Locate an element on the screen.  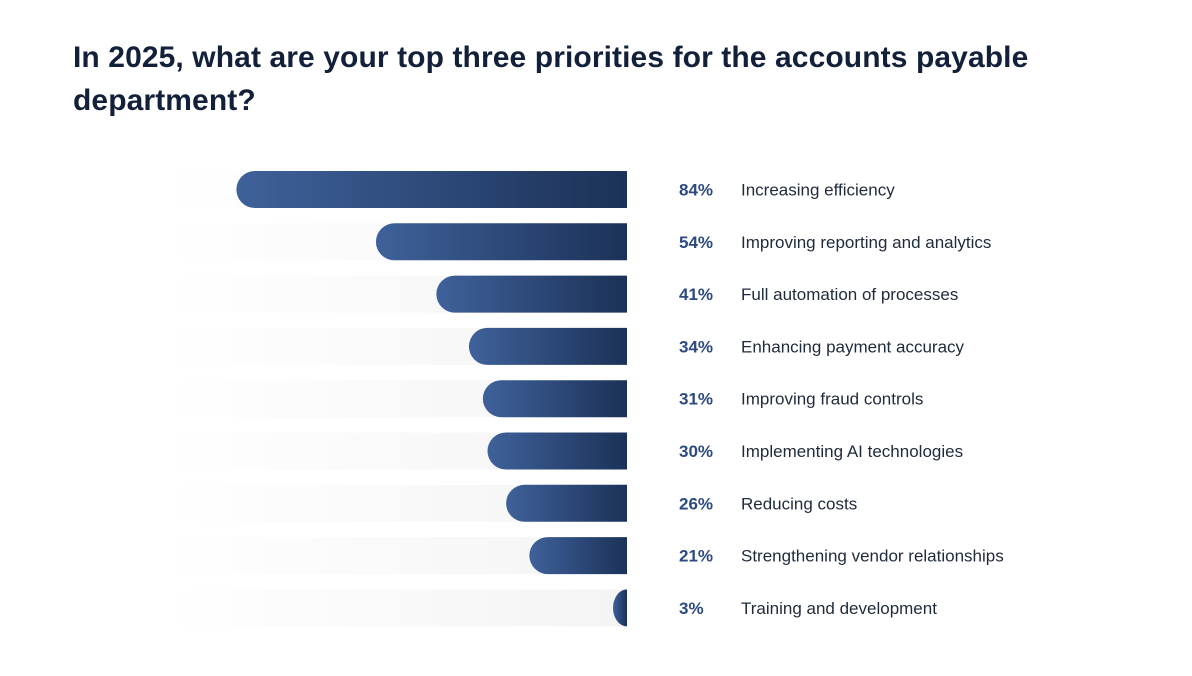
value-label: 84% is located at coordinates (696, 190).